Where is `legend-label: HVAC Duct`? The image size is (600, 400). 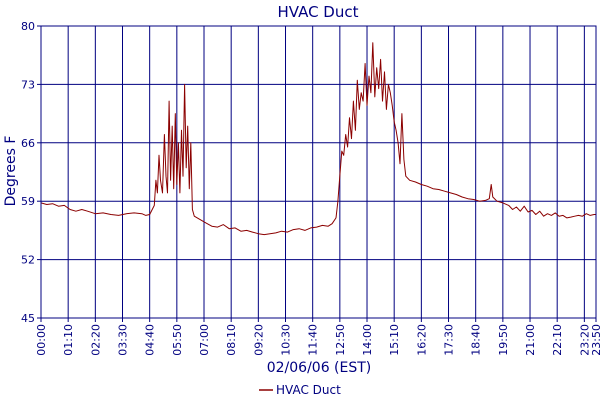 legend-label: HVAC Duct is located at coordinates (308, 390).